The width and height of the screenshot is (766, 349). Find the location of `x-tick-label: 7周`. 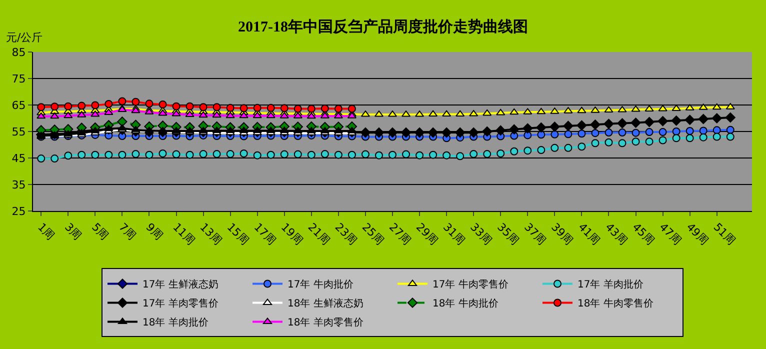

x-tick-label: 7周 is located at coordinates (127, 231).